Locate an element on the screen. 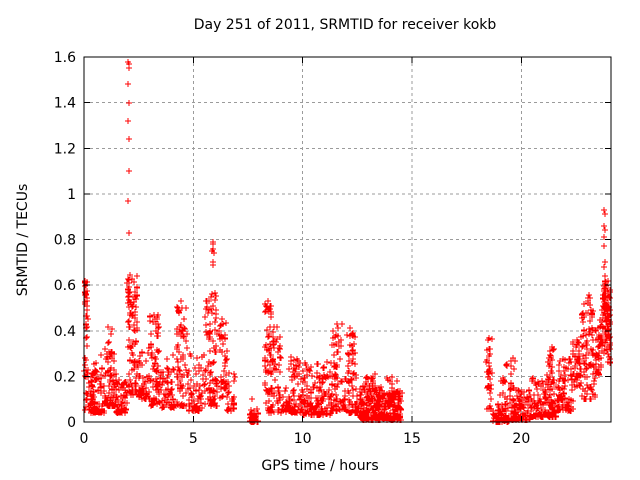  y-tick-label: 0.8 is located at coordinates (65, 241).